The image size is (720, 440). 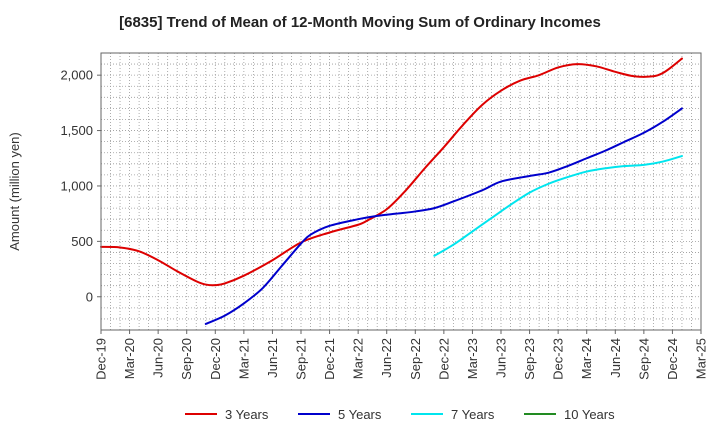 What do you see at coordinates (158, 358) in the screenshot?
I see `x-tick-label: Jun-20` at bounding box center [158, 358].